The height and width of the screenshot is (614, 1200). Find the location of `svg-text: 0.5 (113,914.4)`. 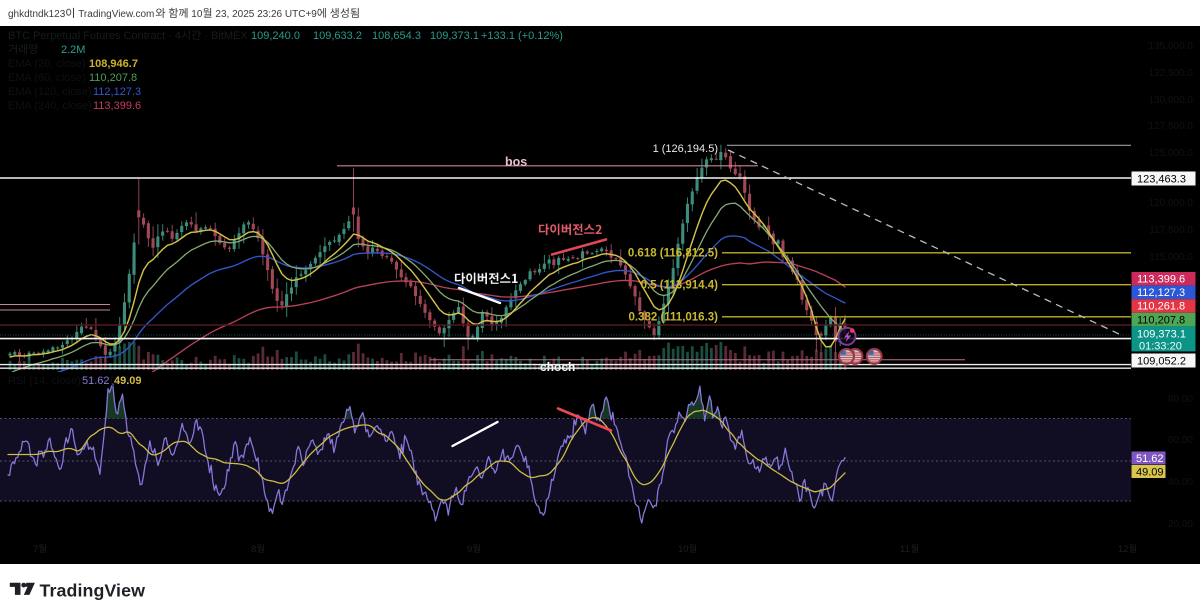

svg-text: 0.5 (113,914.4) is located at coordinates (680, 285).